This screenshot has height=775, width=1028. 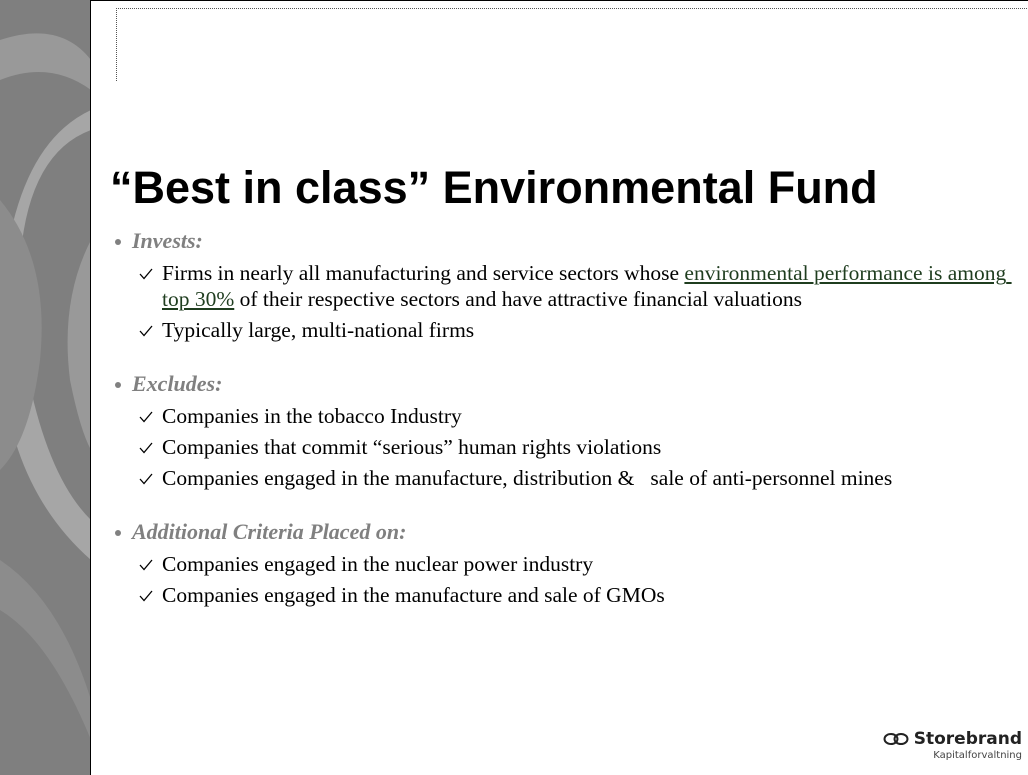 I want to click on item-text: Companies in the tobacco Industry, so click(x=312, y=416).